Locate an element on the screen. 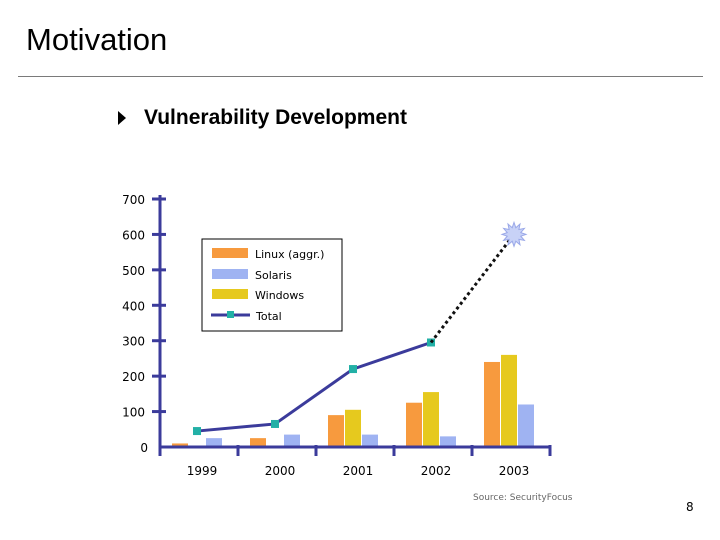 The width and height of the screenshot is (720, 540). source-note: Source: SecurityFocus is located at coordinates (523, 498).